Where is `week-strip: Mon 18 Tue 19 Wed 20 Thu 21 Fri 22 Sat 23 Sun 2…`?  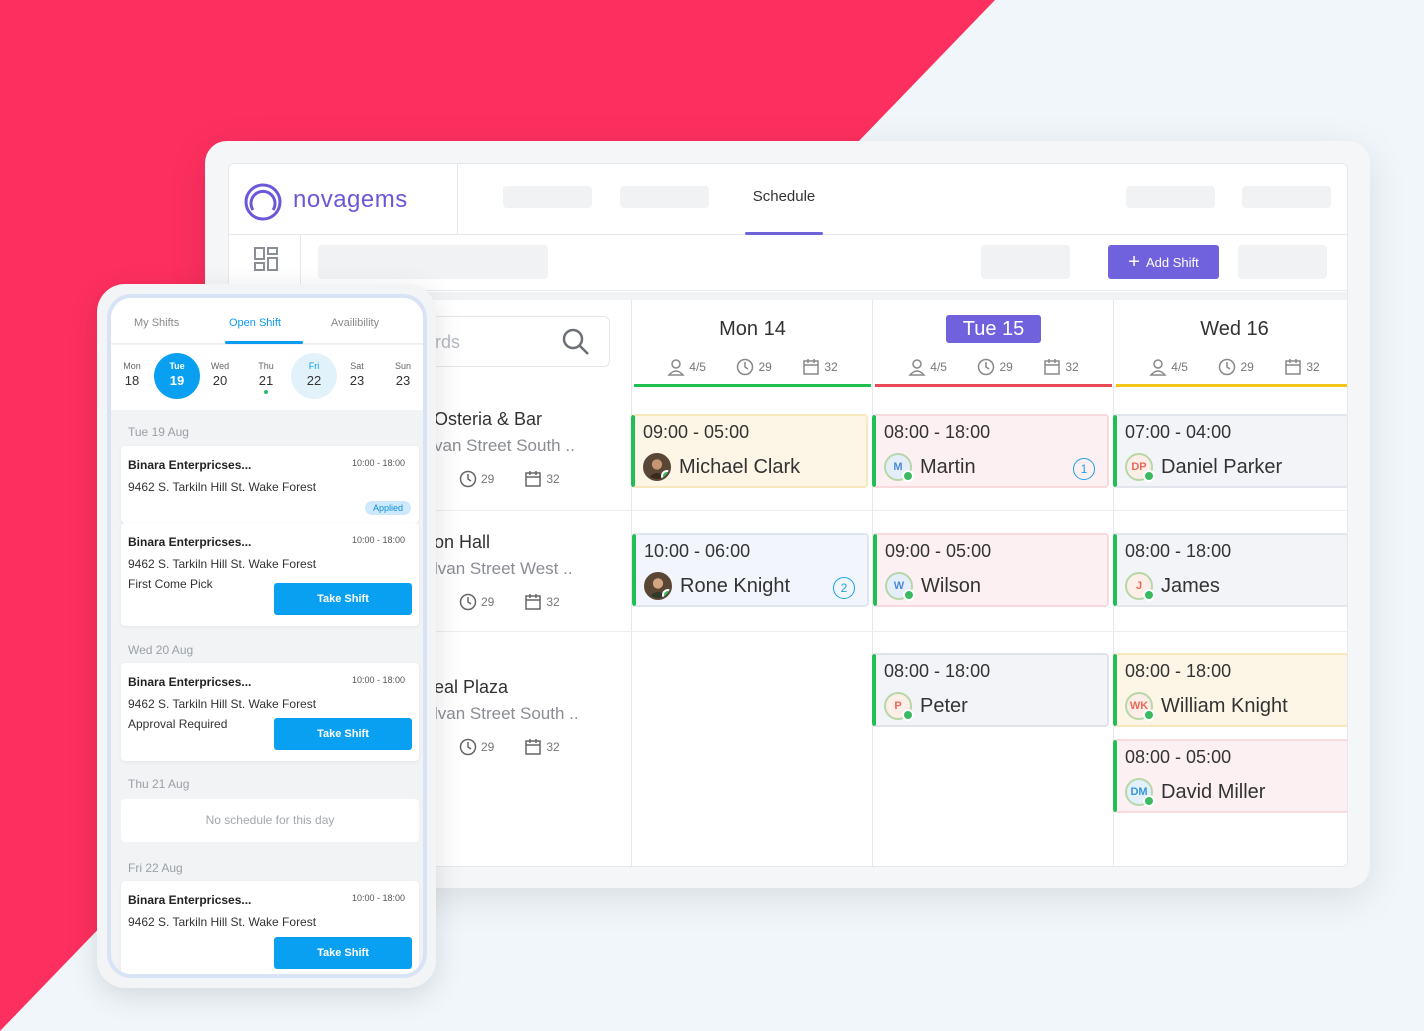
week-strip: Mon 18 Tue 19 Wed 20 Thu 21 Fri 22 Sat 23 Sun 2… is located at coordinates (267, 377).